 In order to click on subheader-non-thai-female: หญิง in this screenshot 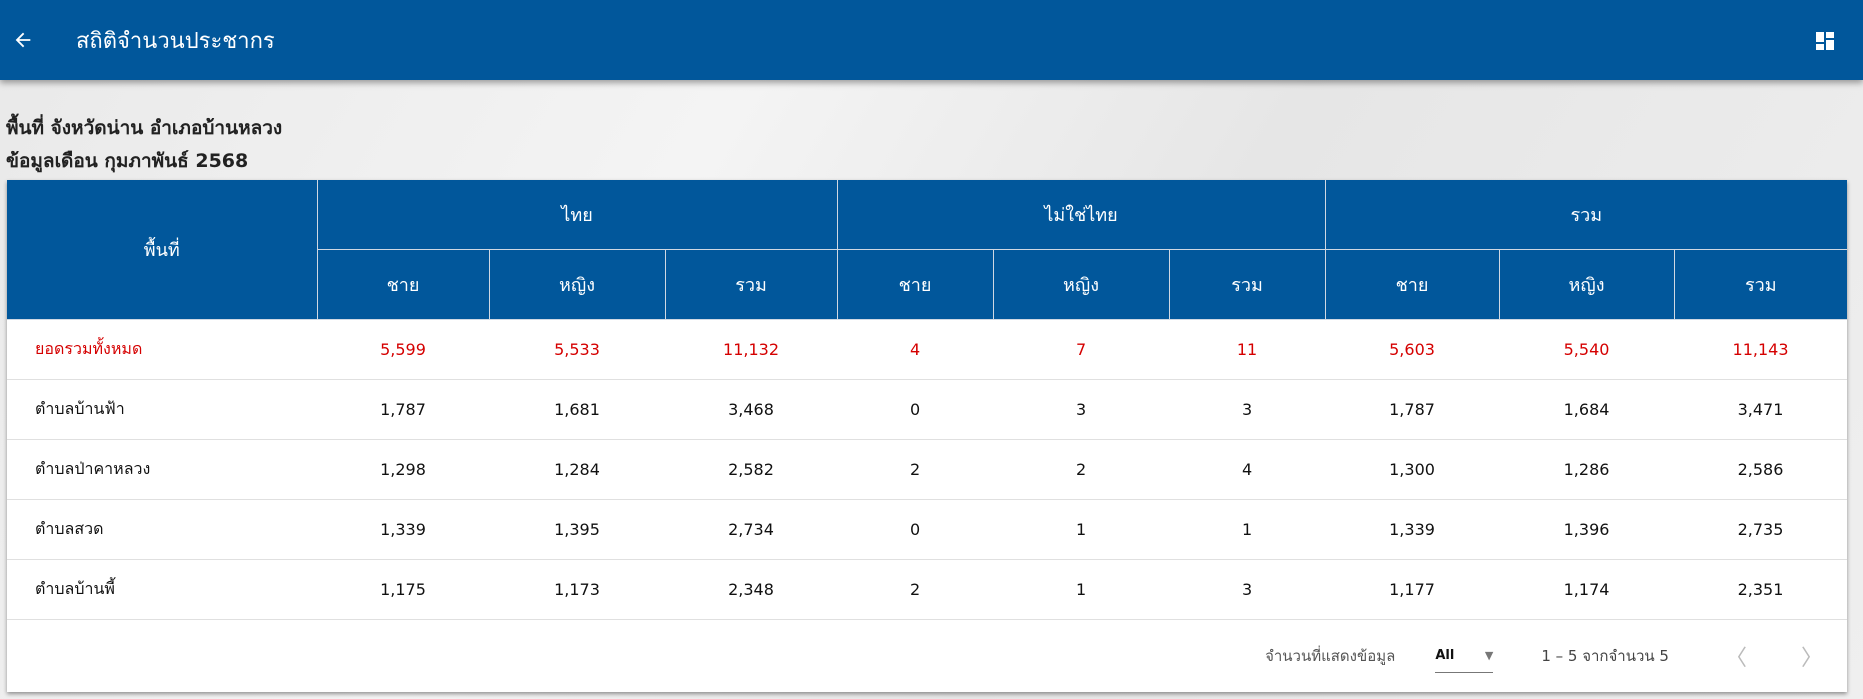, I will do `click(1081, 284)`.